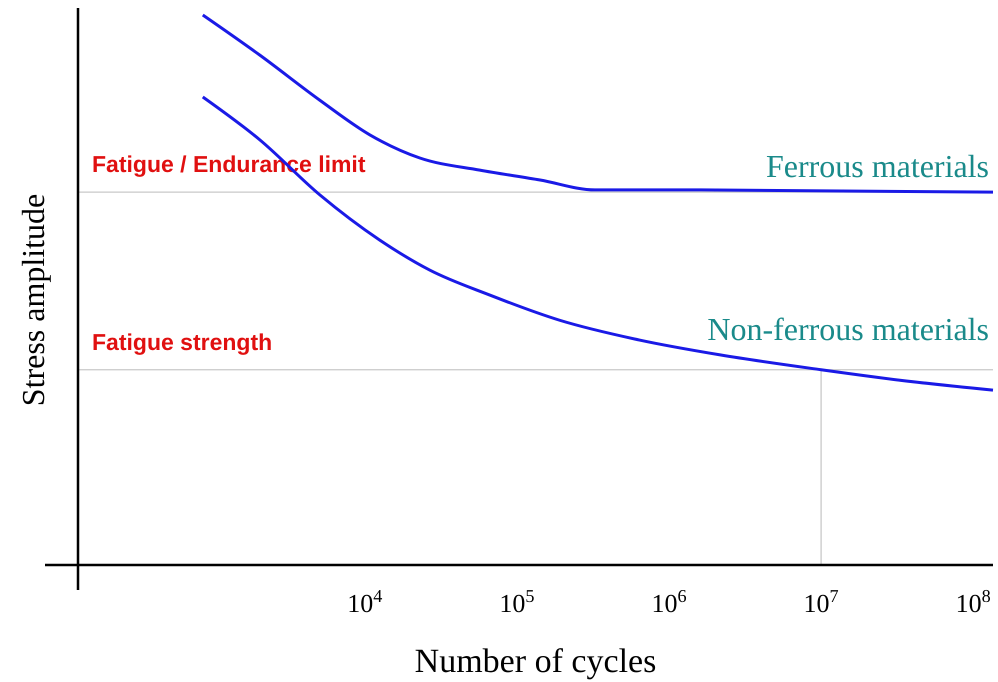 The width and height of the screenshot is (998, 682). I want to click on y-axis-title: Stress amplitude, so click(33, 300).